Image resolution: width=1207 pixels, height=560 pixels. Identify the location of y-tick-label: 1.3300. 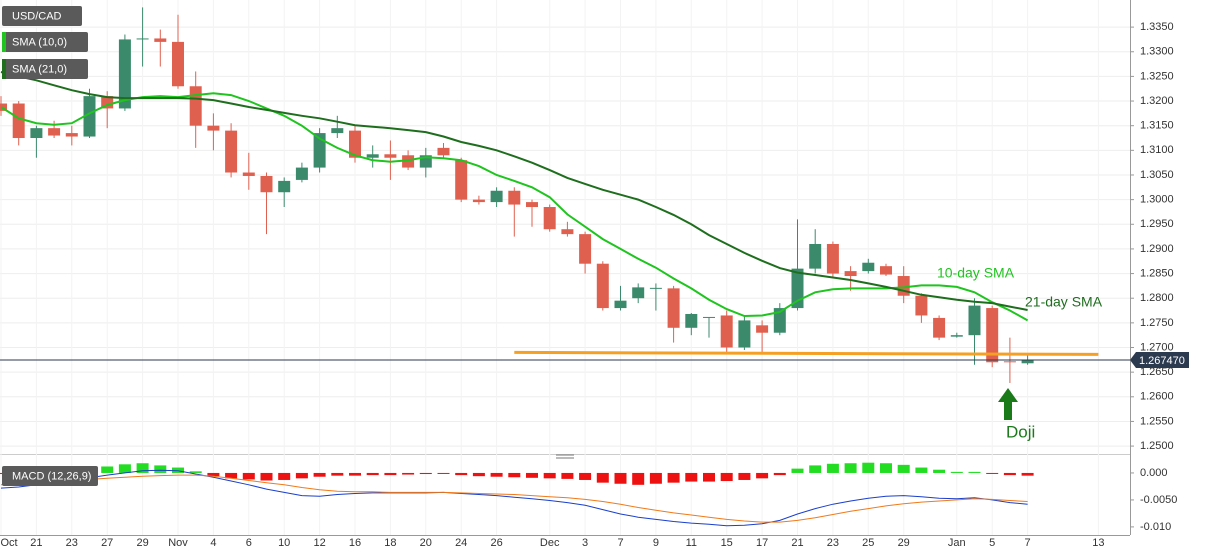
(1157, 52).